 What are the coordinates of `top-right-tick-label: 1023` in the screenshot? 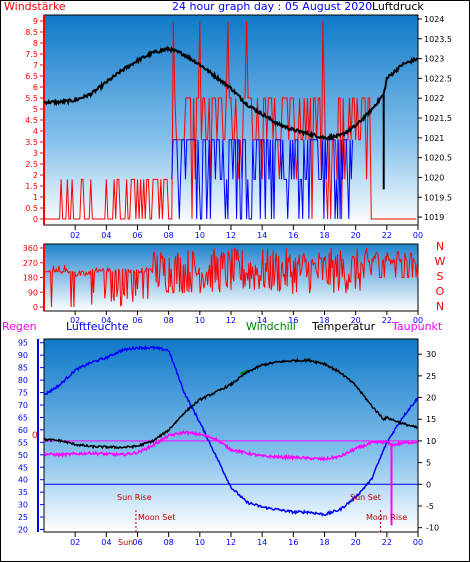 It's located at (434, 59).